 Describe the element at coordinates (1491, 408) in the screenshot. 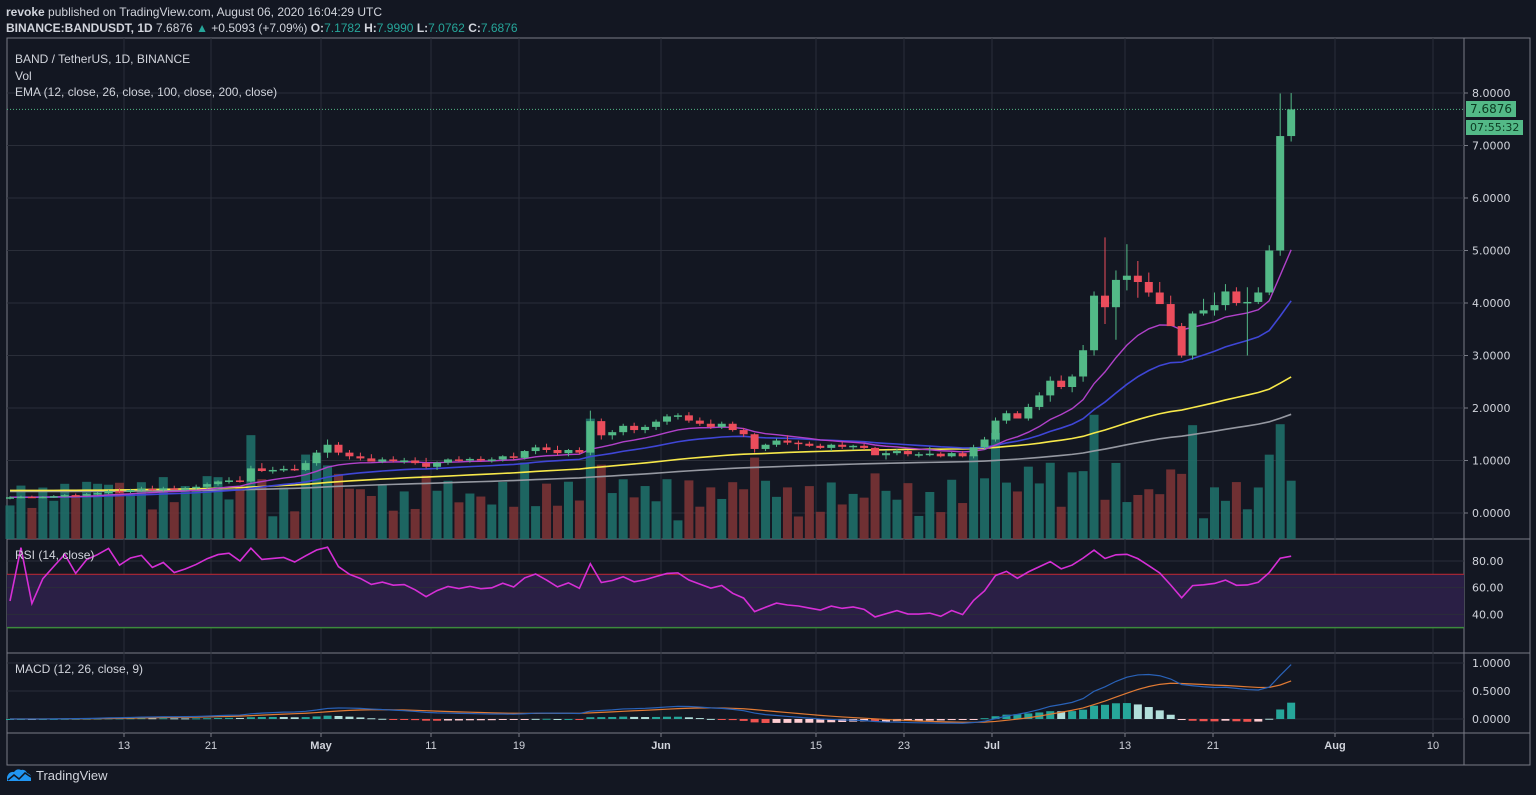

I see `svg-text: 2.0000` at that location.